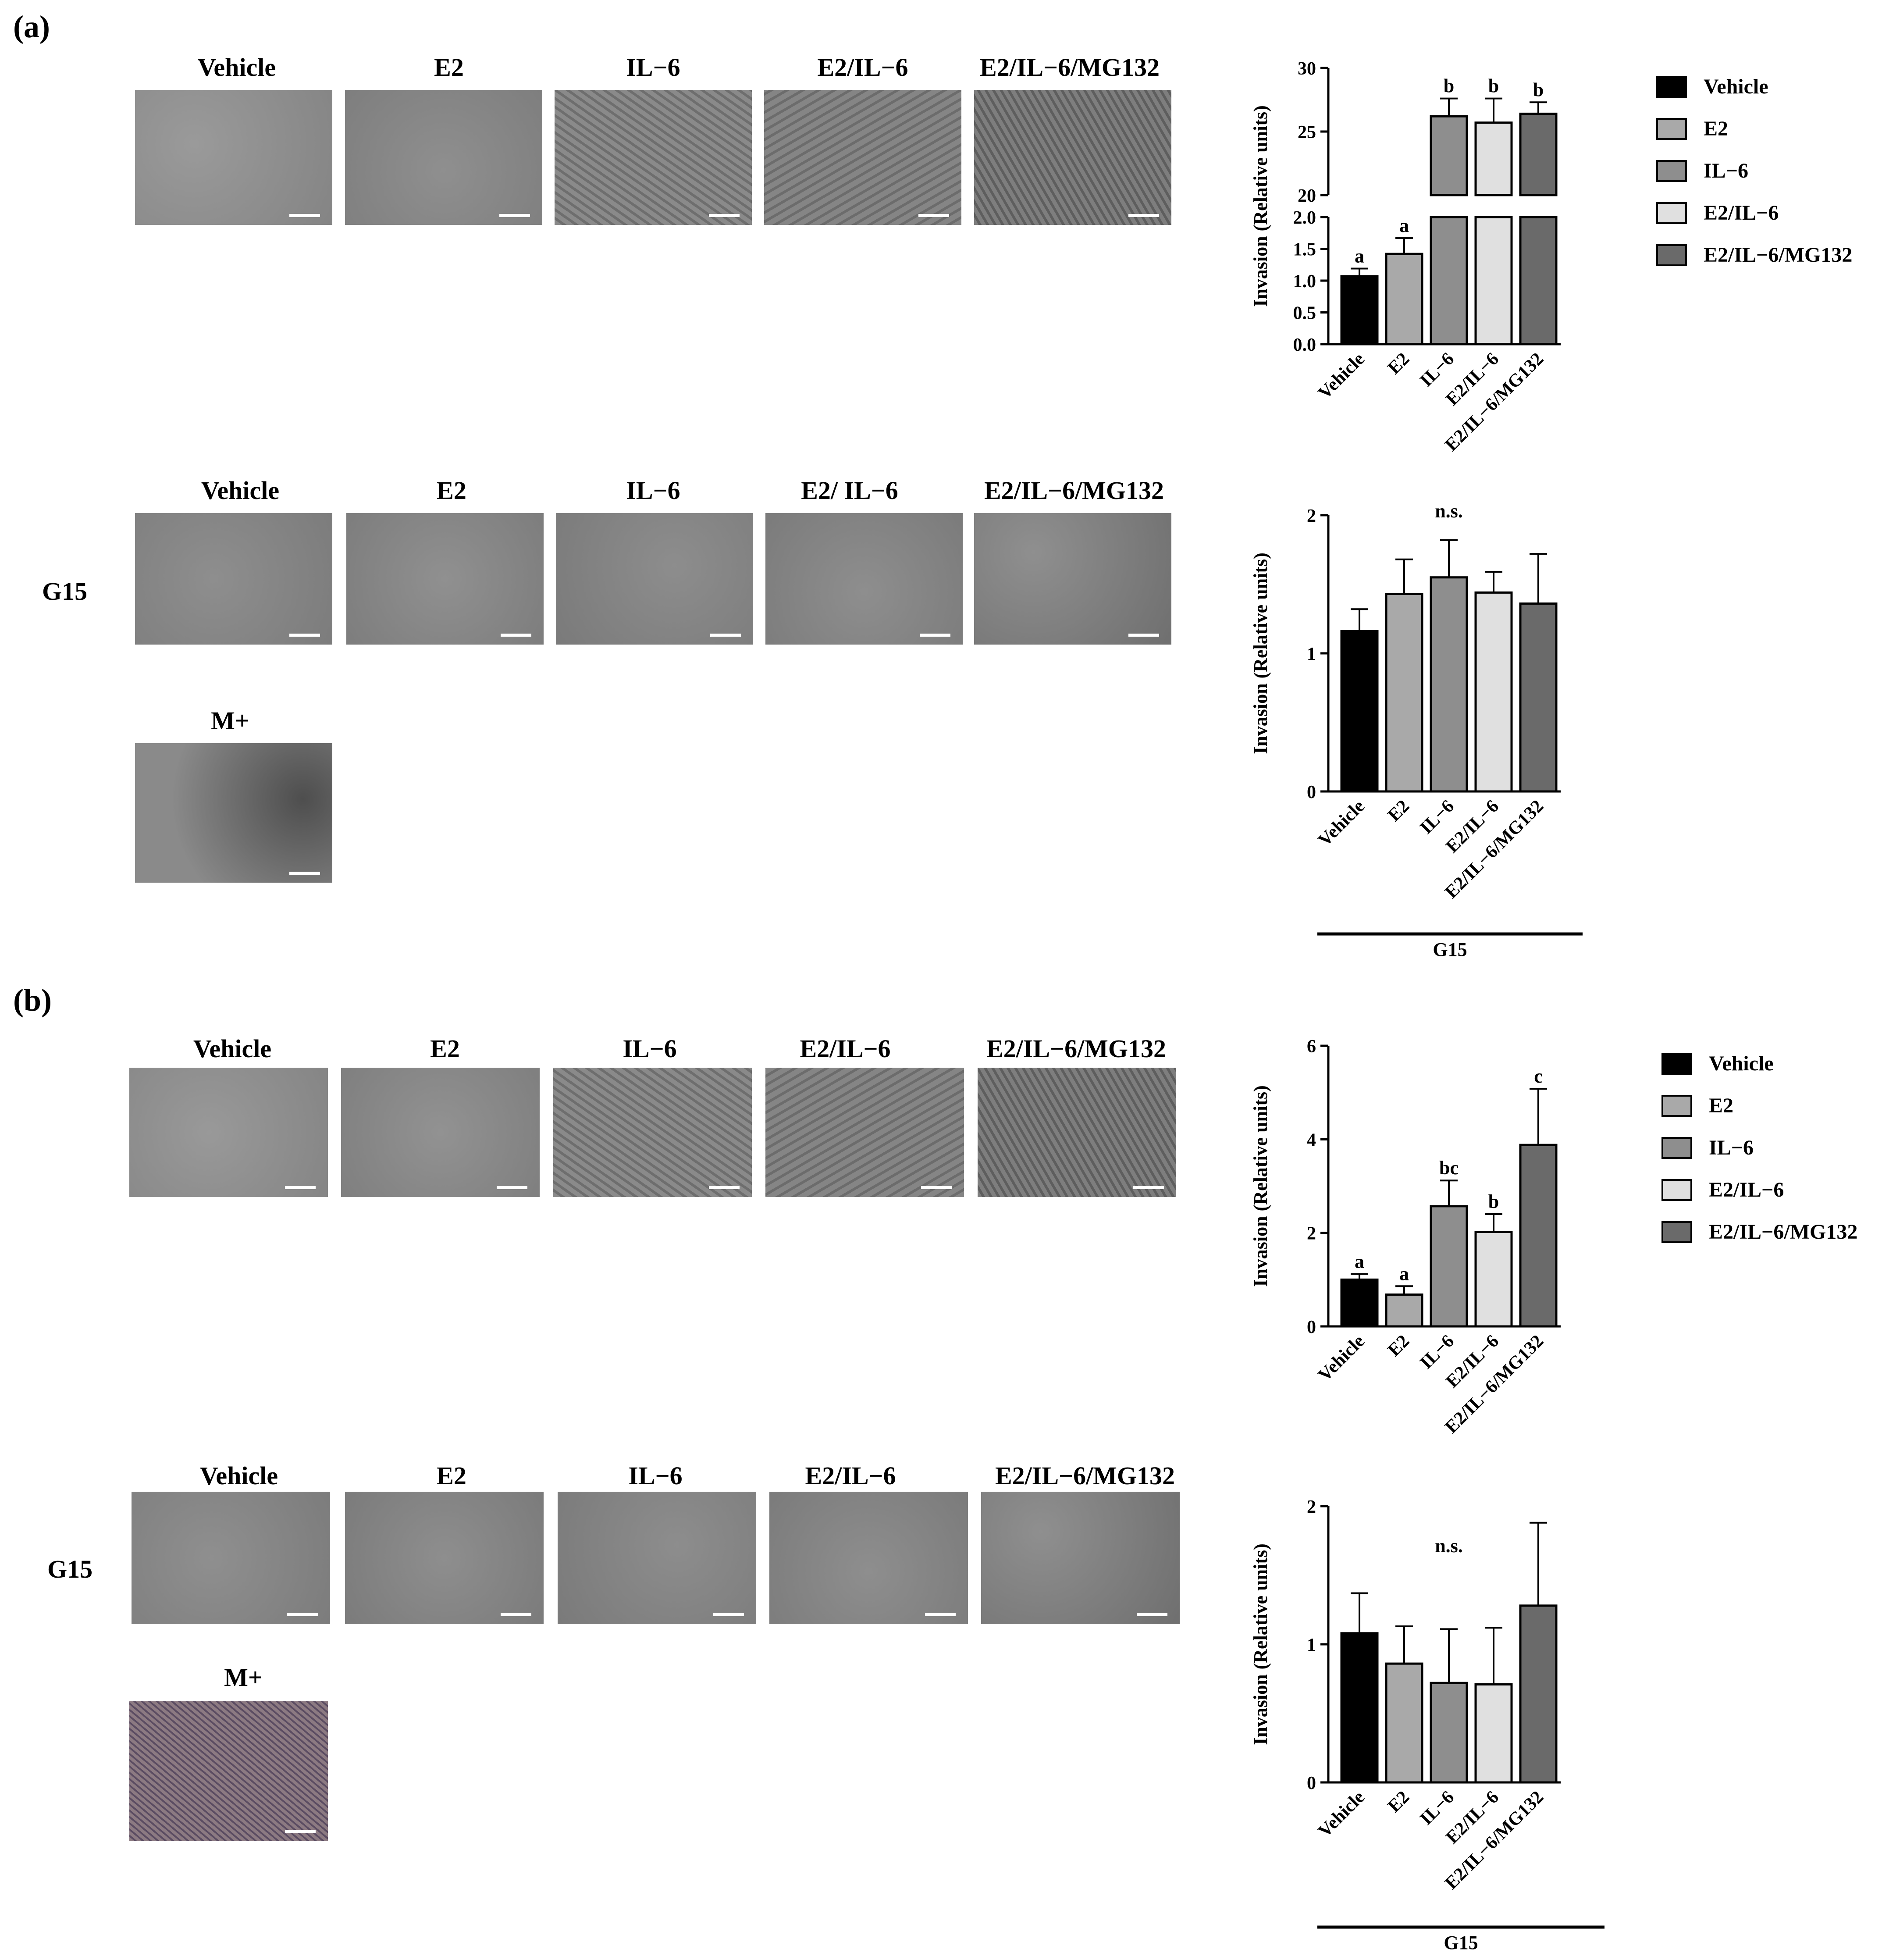 The image size is (1882, 1960). What do you see at coordinates (243, 1678) in the screenshot?
I see `micro-label-b-mplus: M+` at bounding box center [243, 1678].